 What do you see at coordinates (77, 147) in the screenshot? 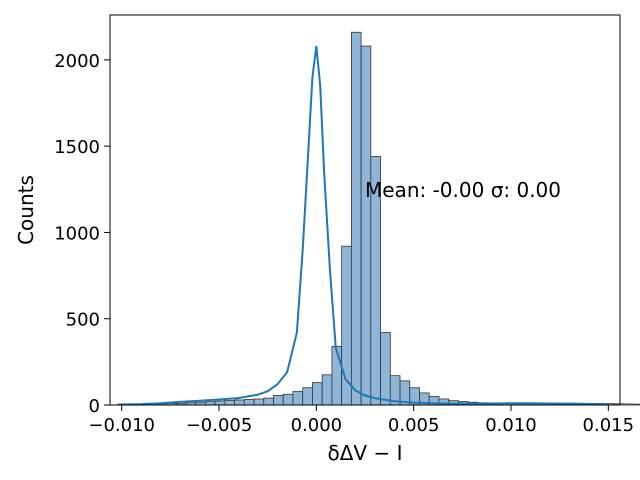
I see `y-tick-label: 1500` at bounding box center [77, 147].